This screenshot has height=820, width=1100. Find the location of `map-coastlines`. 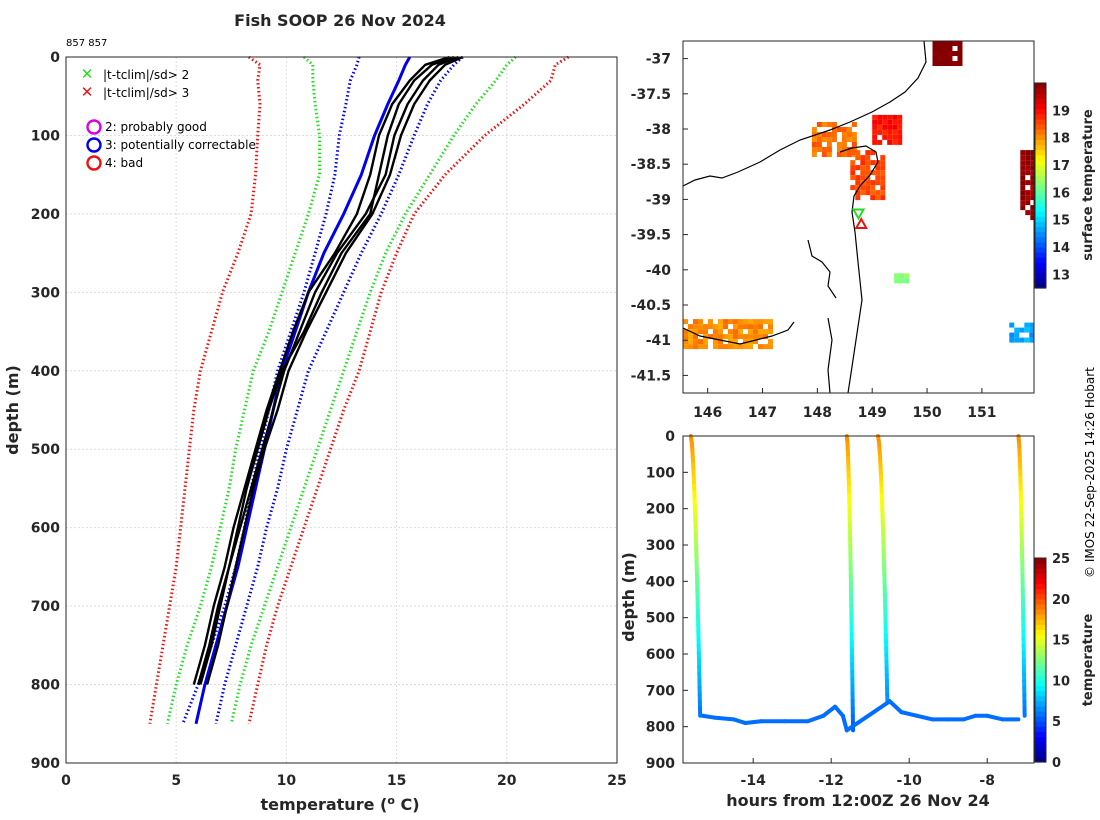

map-coastlines is located at coordinates (804, 217).